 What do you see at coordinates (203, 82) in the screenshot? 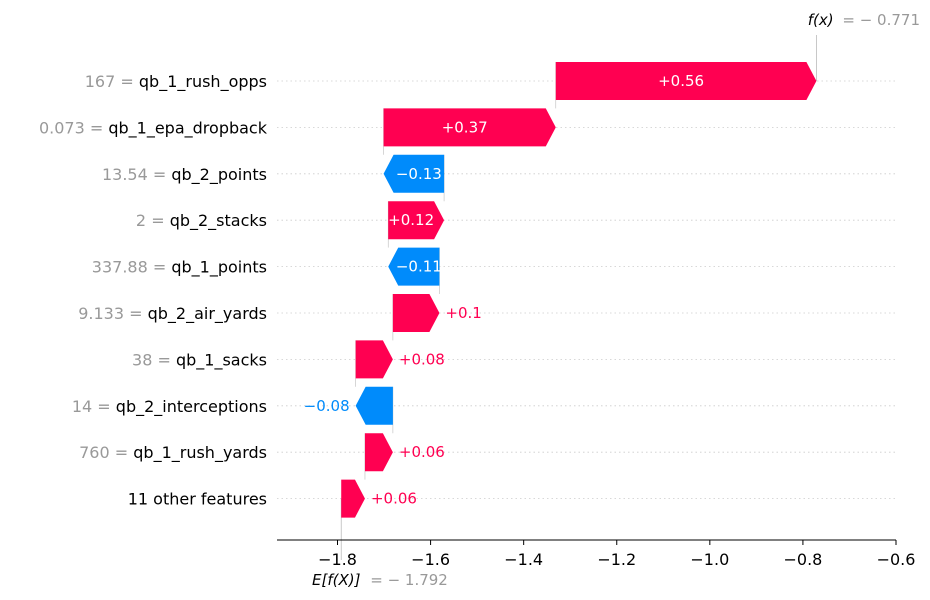
I see `feature-name: qb_1_rush_opps` at bounding box center [203, 82].